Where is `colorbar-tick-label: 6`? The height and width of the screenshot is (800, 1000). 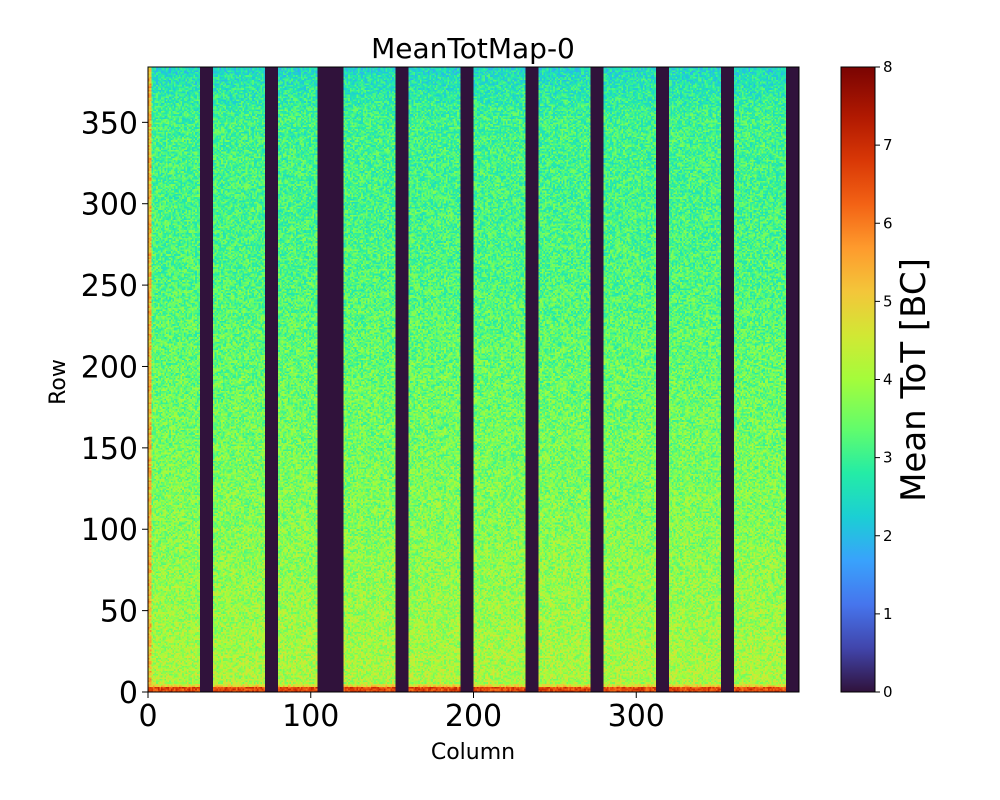 colorbar-tick-label: 6 is located at coordinates (888, 223).